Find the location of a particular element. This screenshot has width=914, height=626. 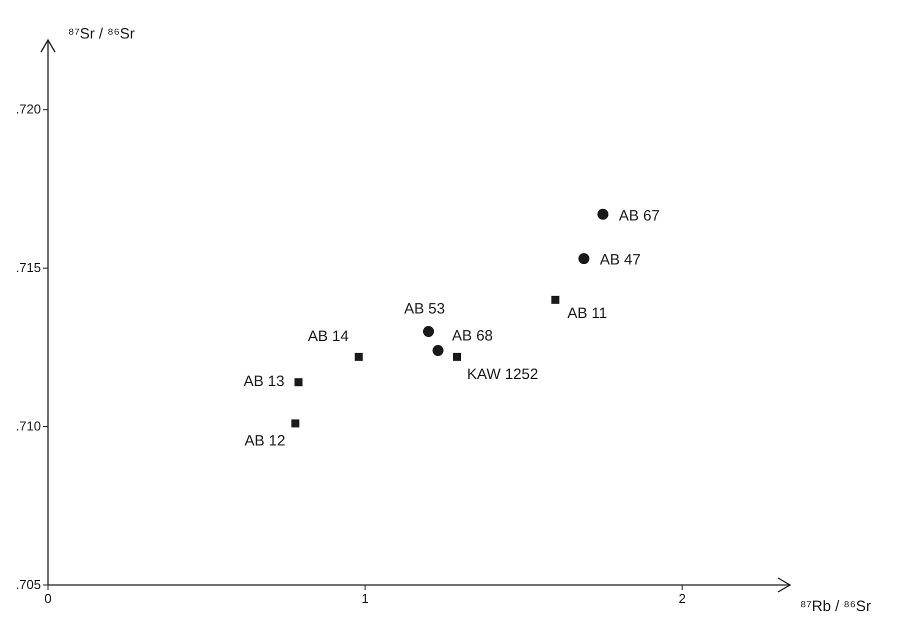

x-tick-label: 2 is located at coordinates (682, 598).